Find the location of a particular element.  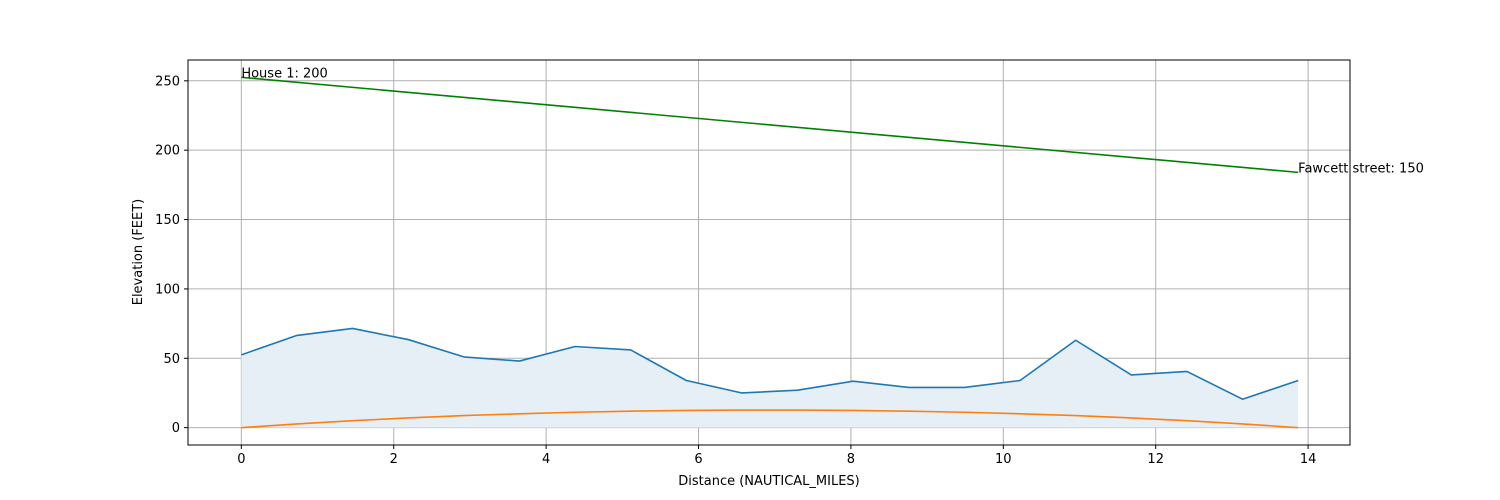

y-tick-label: 150 is located at coordinates (167, 220).